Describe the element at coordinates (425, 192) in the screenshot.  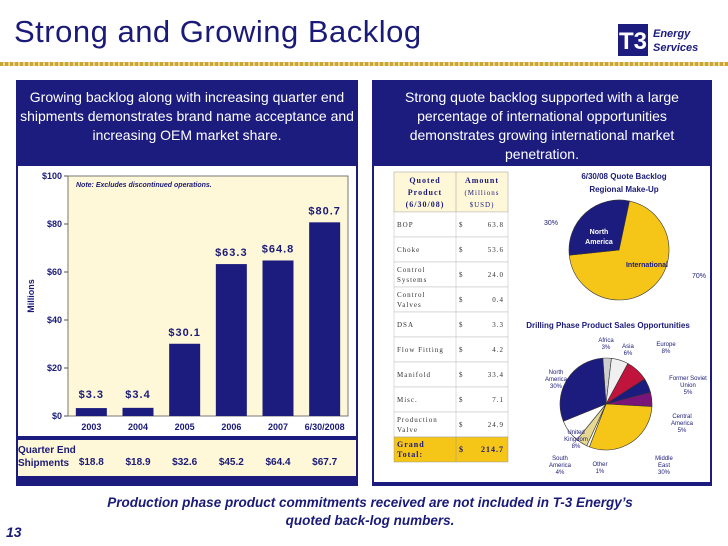
I see `header-product: Product` at that location.